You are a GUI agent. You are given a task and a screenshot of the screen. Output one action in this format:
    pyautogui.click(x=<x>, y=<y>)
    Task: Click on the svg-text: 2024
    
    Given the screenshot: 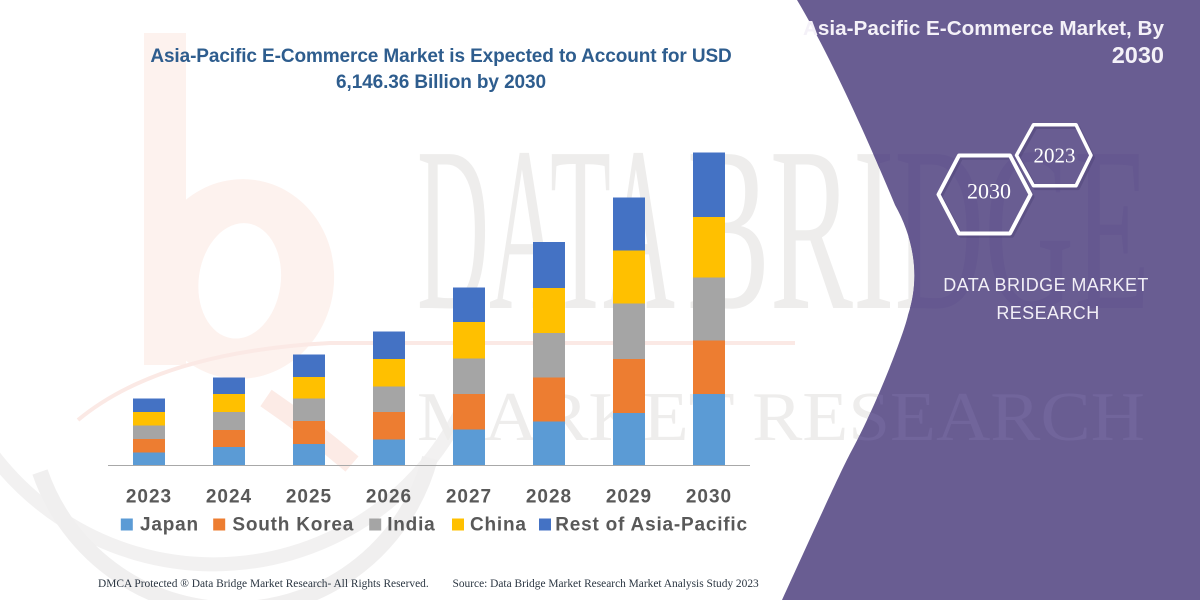 What is the action you would take?
    pyautogui.click(x=229, y=497)
    